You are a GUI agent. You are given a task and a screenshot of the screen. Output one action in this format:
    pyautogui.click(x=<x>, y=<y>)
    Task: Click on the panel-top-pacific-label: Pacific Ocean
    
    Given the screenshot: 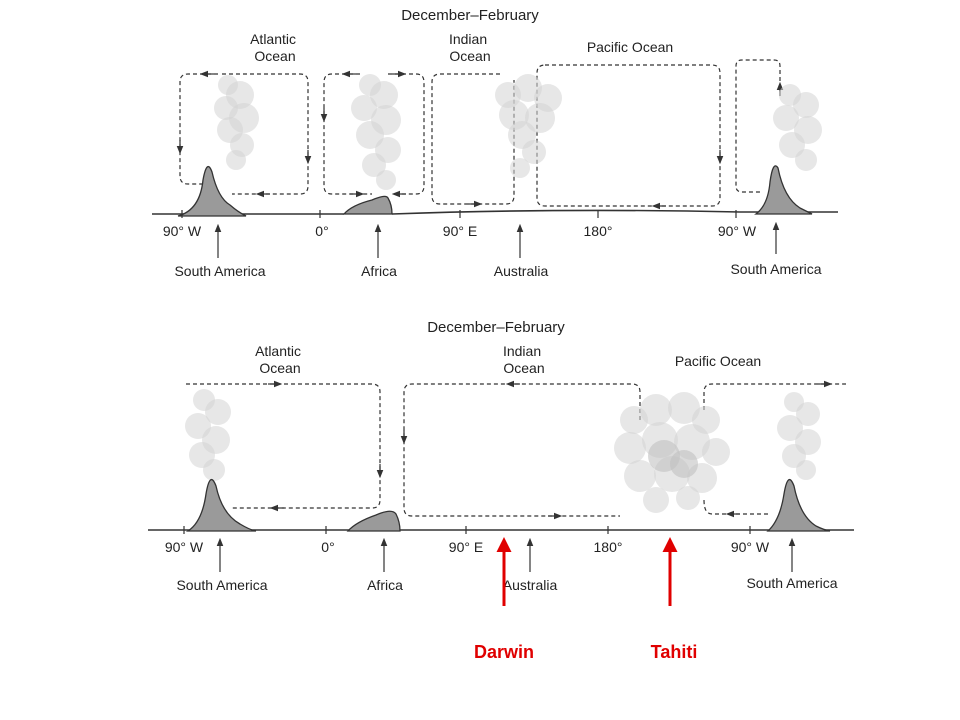 What is the action you would take?
    pyautogui.click(x=630, y=47)
    